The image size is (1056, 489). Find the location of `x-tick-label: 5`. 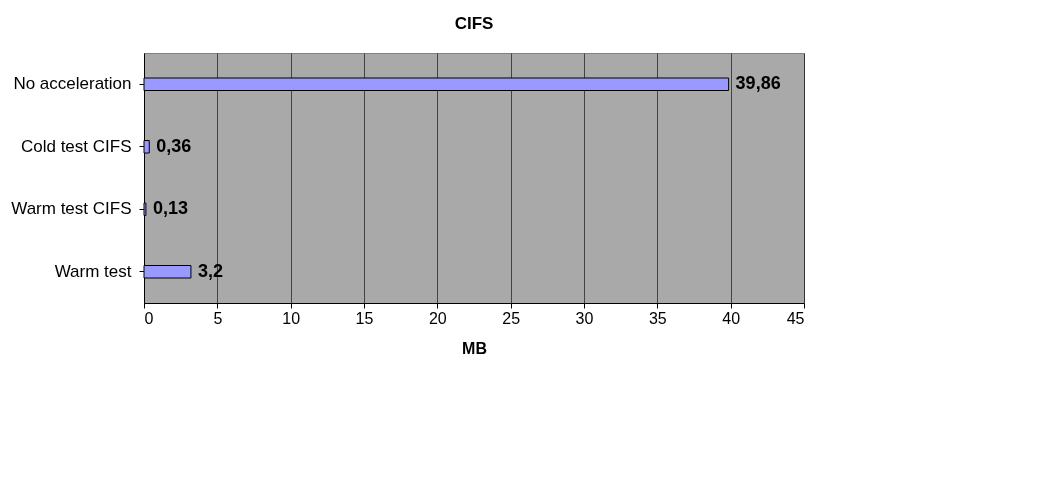

x-tick-label: 5 is located at coordinates (218, 318).